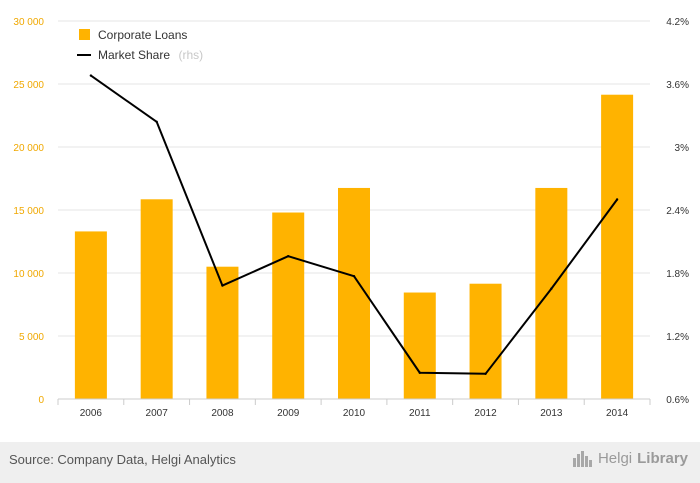  I want to click on bar-2006, so click(90, 315).